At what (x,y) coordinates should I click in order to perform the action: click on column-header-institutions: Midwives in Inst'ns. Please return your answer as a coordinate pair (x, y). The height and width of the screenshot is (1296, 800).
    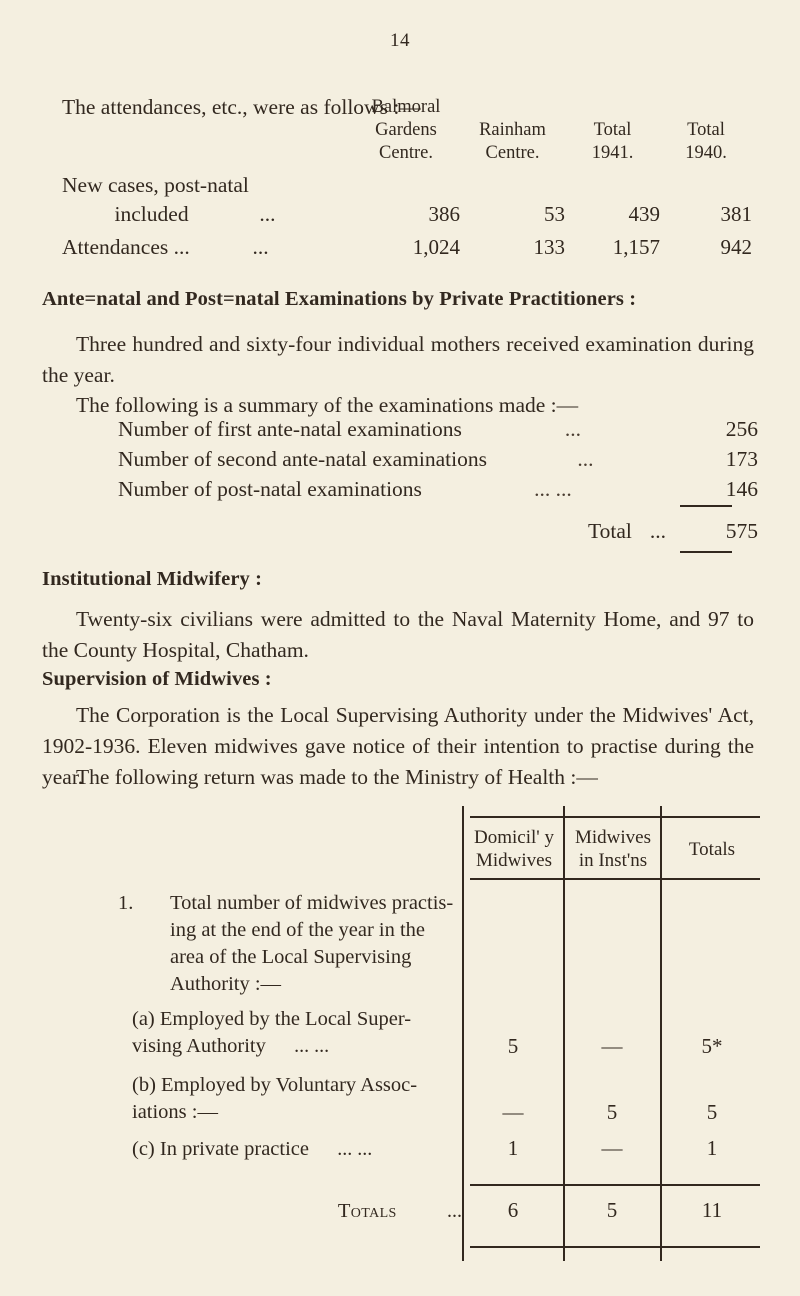
    Looking at the image, I should click on (613, 849).